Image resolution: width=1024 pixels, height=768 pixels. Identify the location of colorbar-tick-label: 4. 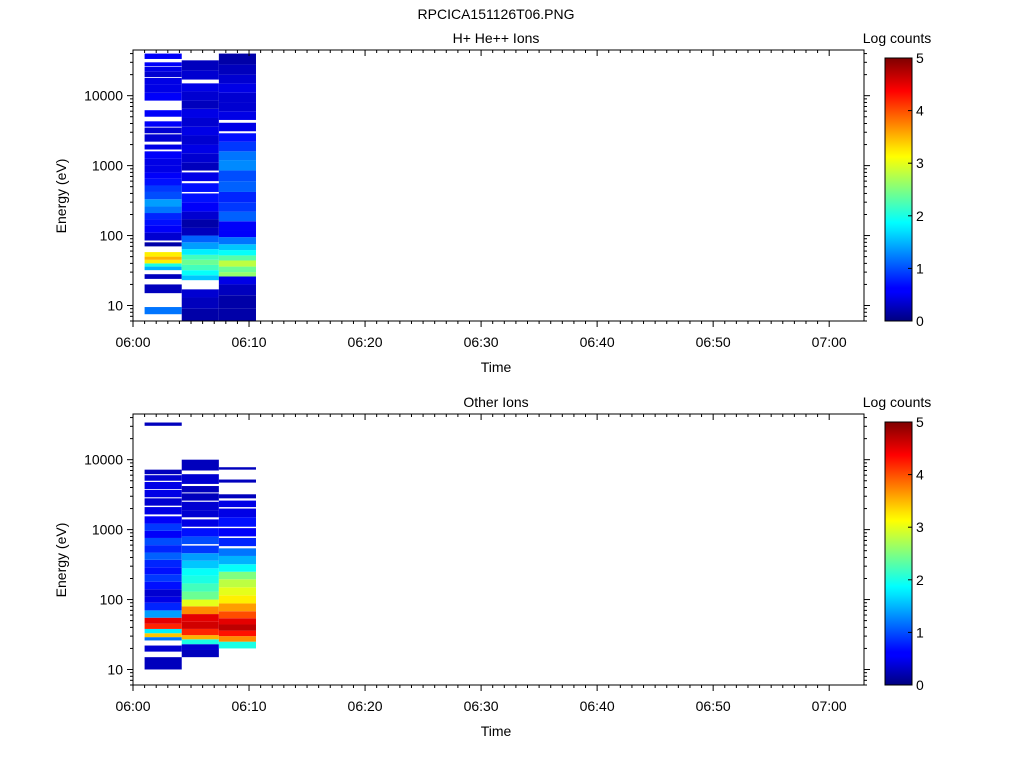
(920, 475).